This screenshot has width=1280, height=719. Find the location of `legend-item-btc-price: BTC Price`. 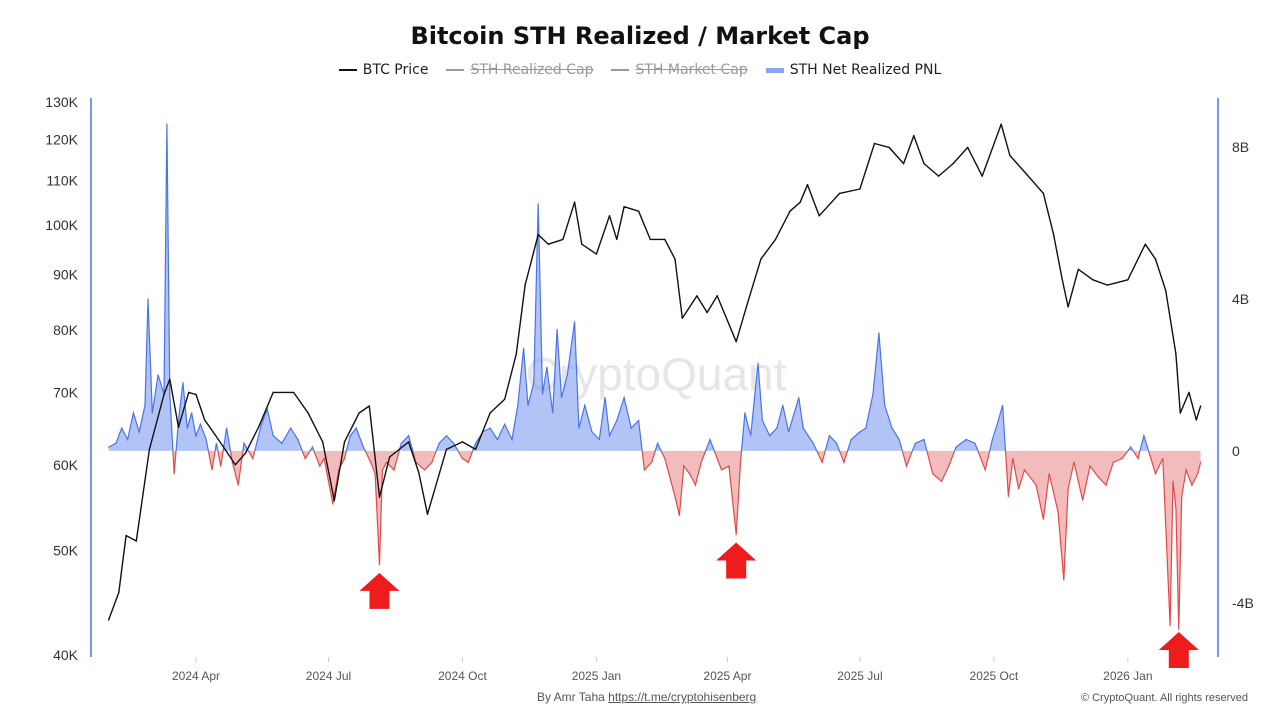

legend-item-btc-price: BTC Price is located at coordinates (383, 70).